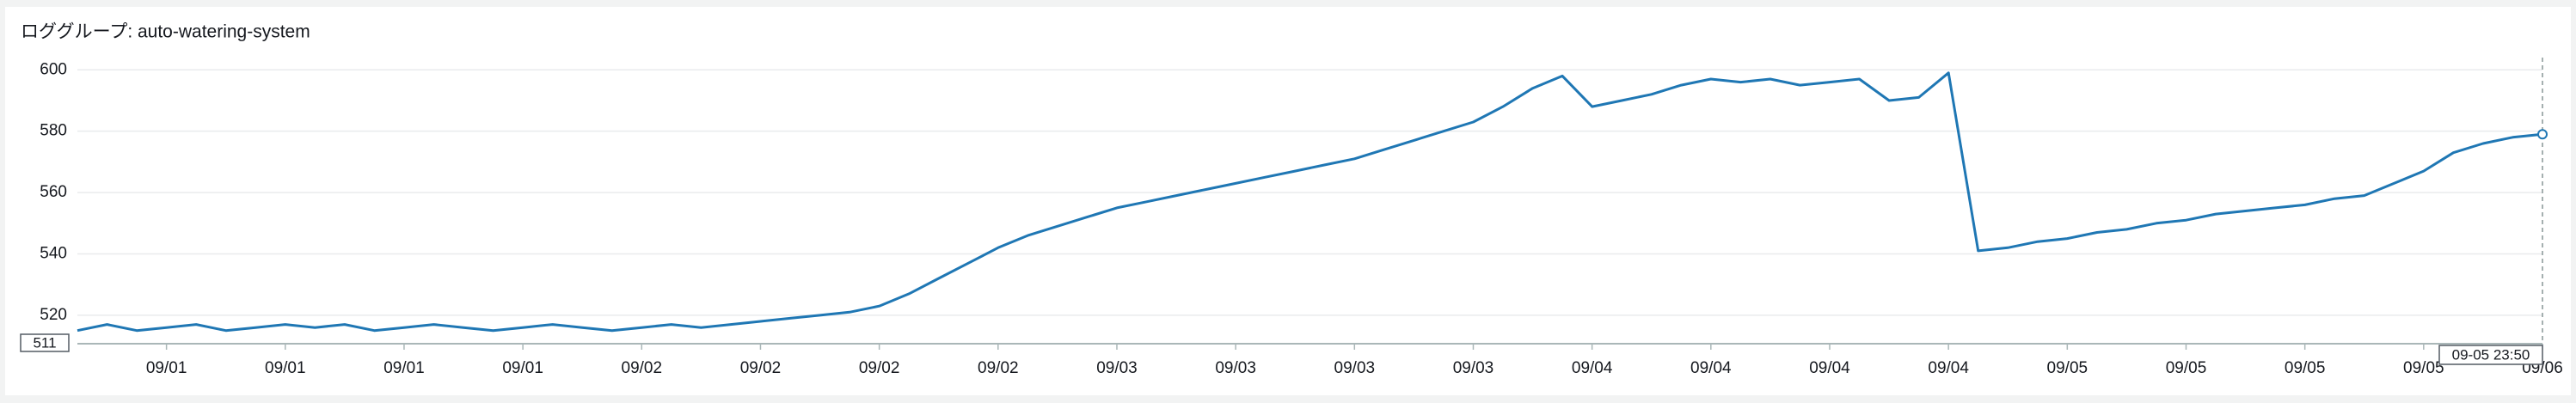 The image size is (2576, 403). What do you see at coordinates (53, 131) in the screenshot?
I see `y-tick-label: 580` at bounding box center [53, 131].